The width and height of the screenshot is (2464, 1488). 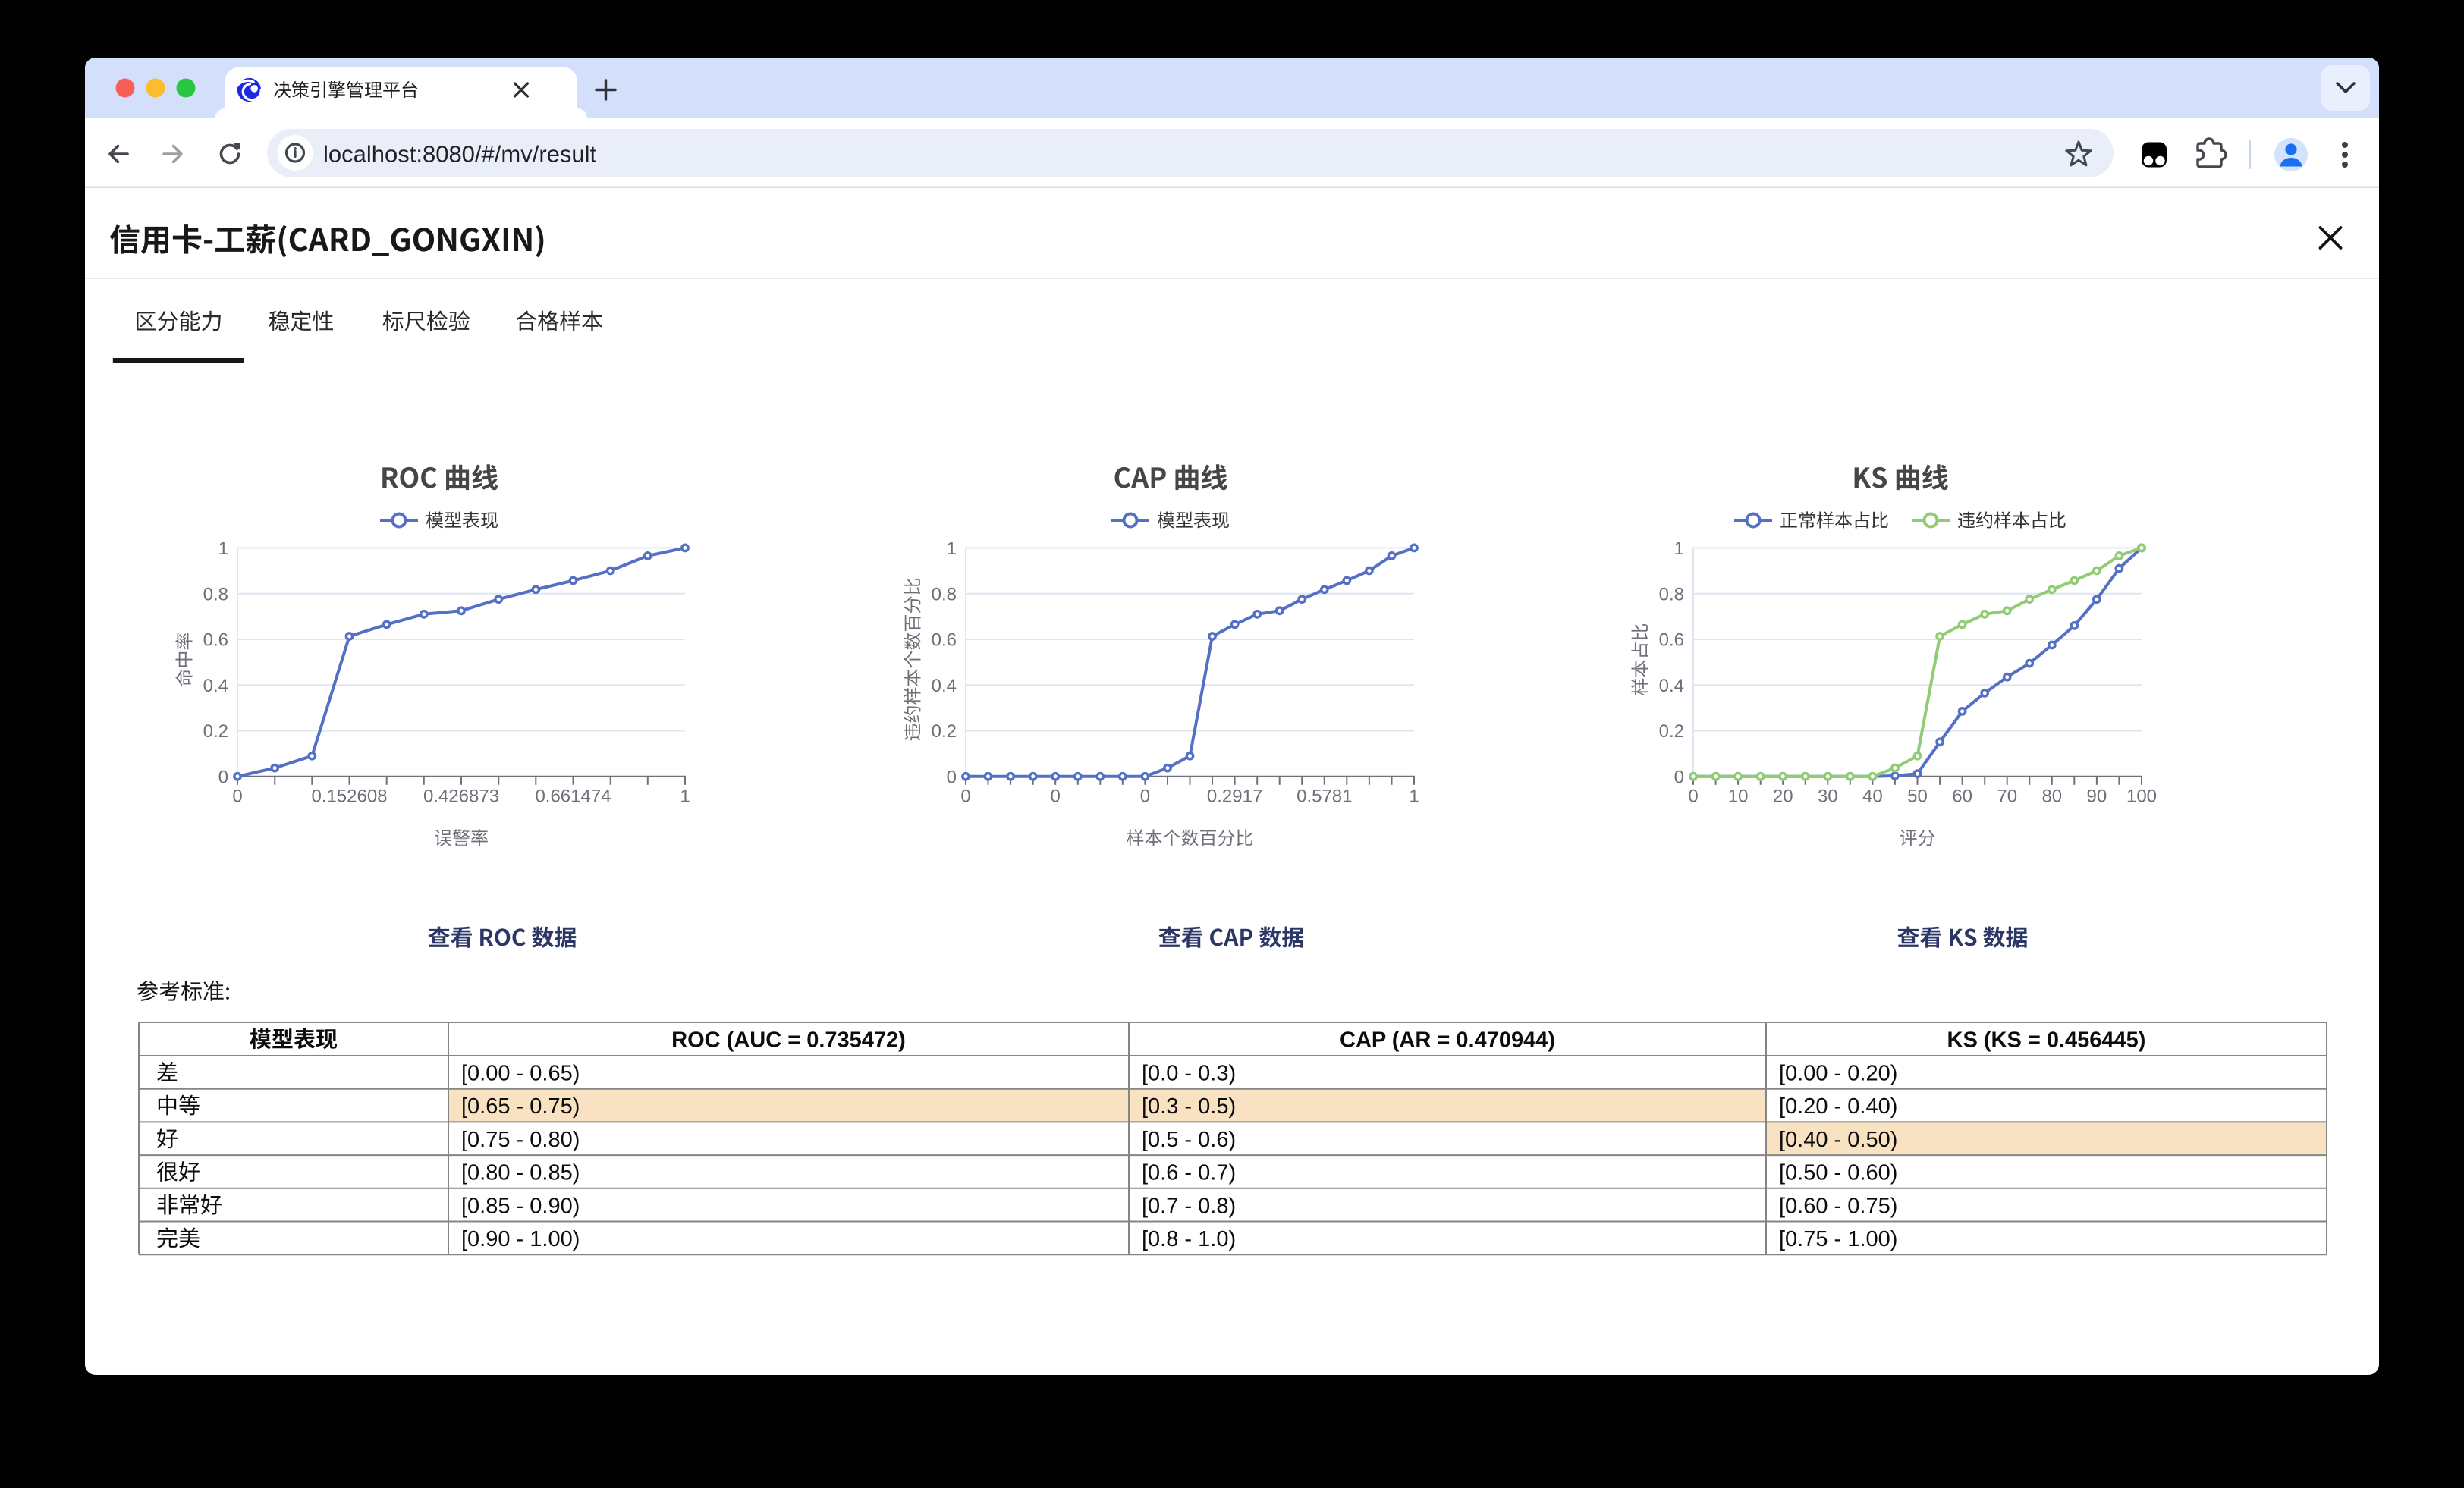 I want to click on svg-text: [0.90 - 1.00), so click(x=520, y=1239).